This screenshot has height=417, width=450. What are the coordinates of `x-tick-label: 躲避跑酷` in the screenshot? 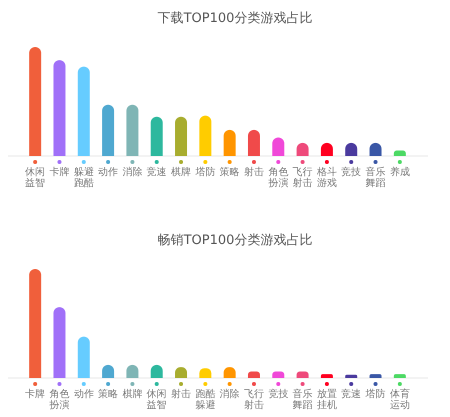 It's located at (84, 177).